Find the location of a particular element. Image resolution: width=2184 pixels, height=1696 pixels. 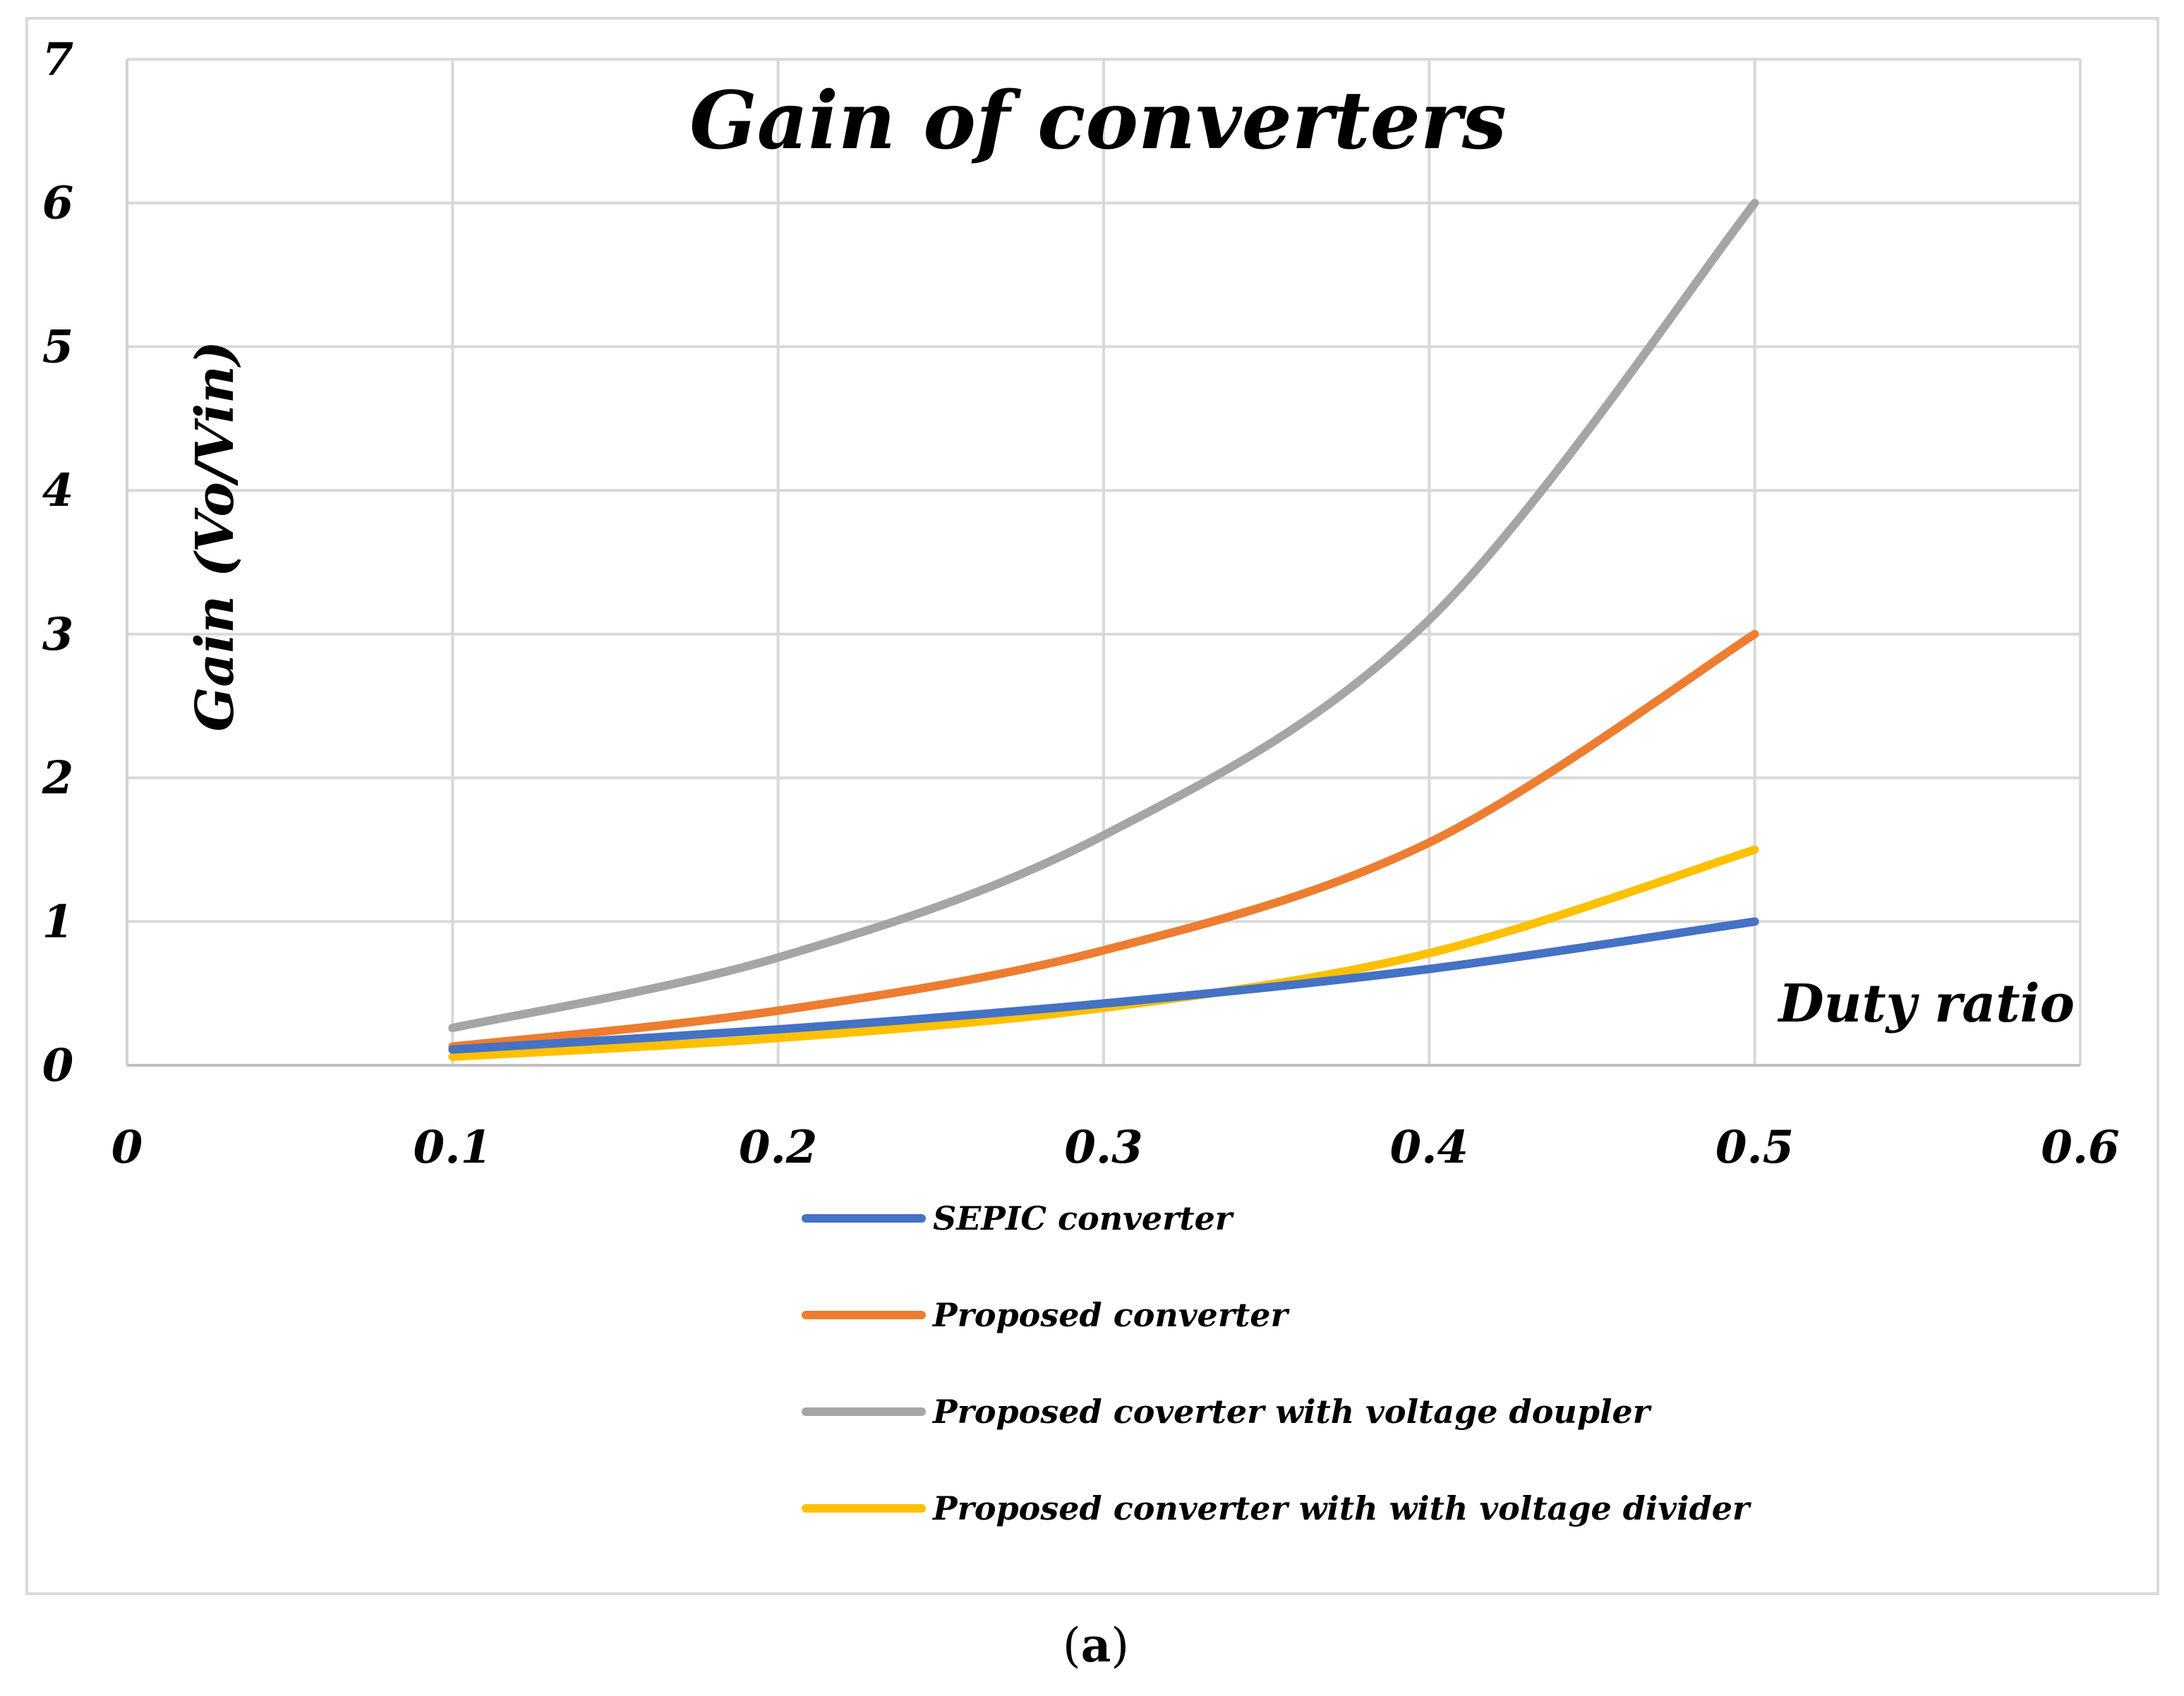

y-tick-label: 2 is located at coordinates (58, 778).